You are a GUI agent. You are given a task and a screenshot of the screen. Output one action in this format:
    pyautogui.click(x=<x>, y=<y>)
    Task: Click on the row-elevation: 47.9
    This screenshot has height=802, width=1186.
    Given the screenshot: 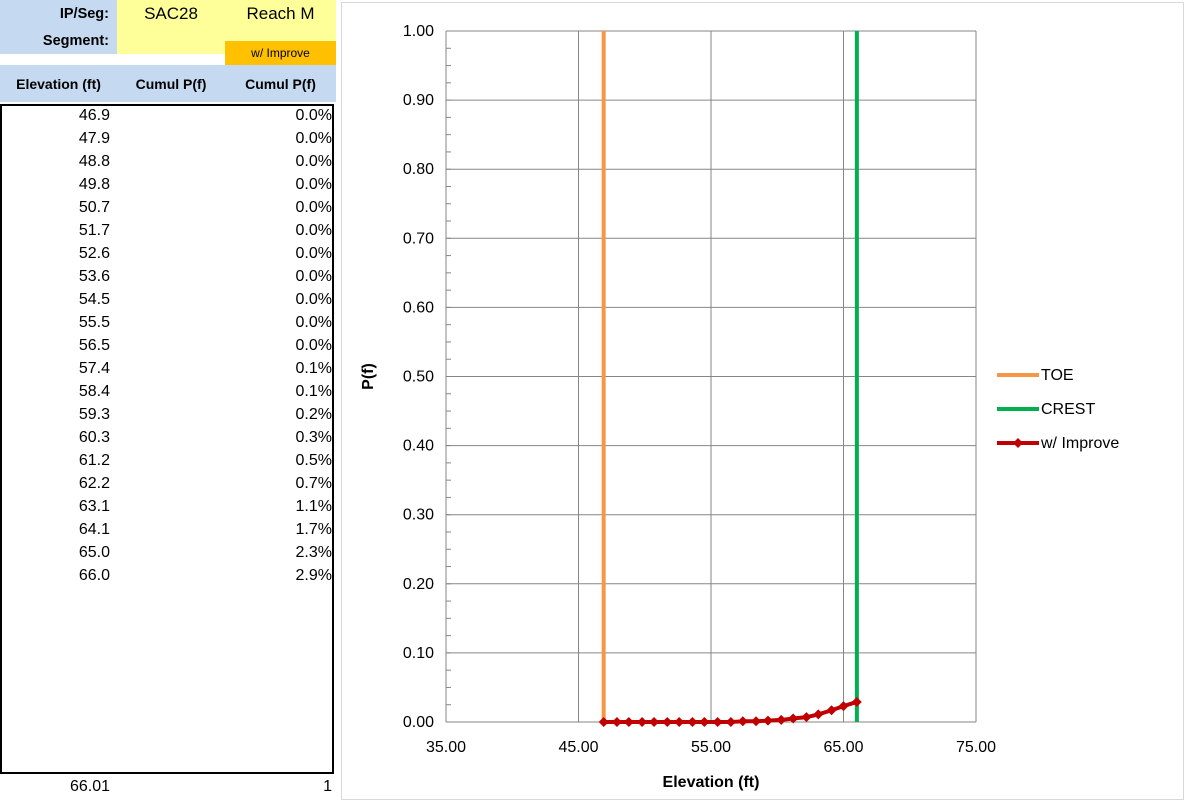 What is the action you would take?
    pyautogui.click(x=94, y=138)
    